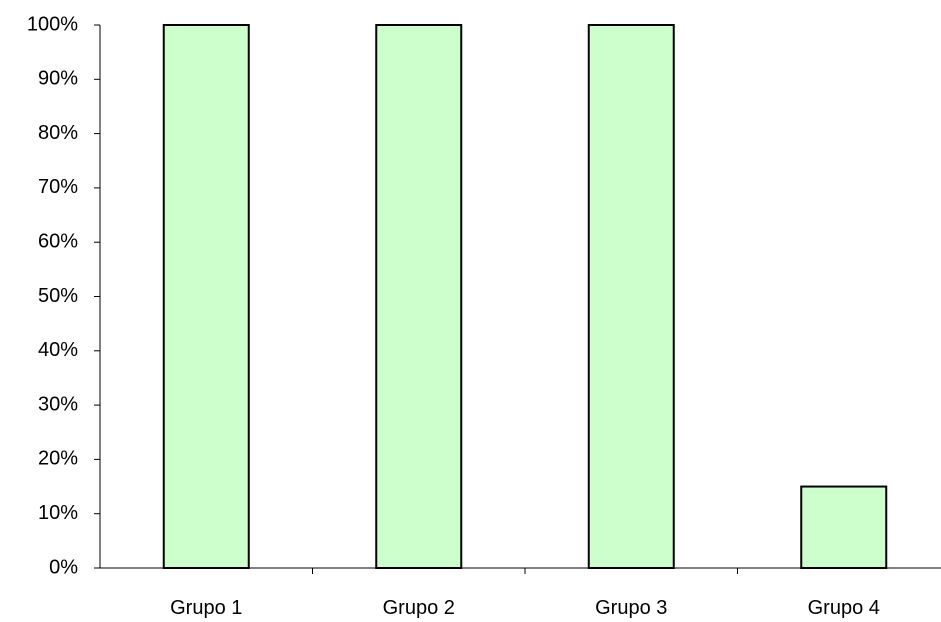 The height and width of the screenshot is (622, 941). Describe the element at coordinates (58, 350) in the screenshot. I see `y-tick-label: 40%` at that location.